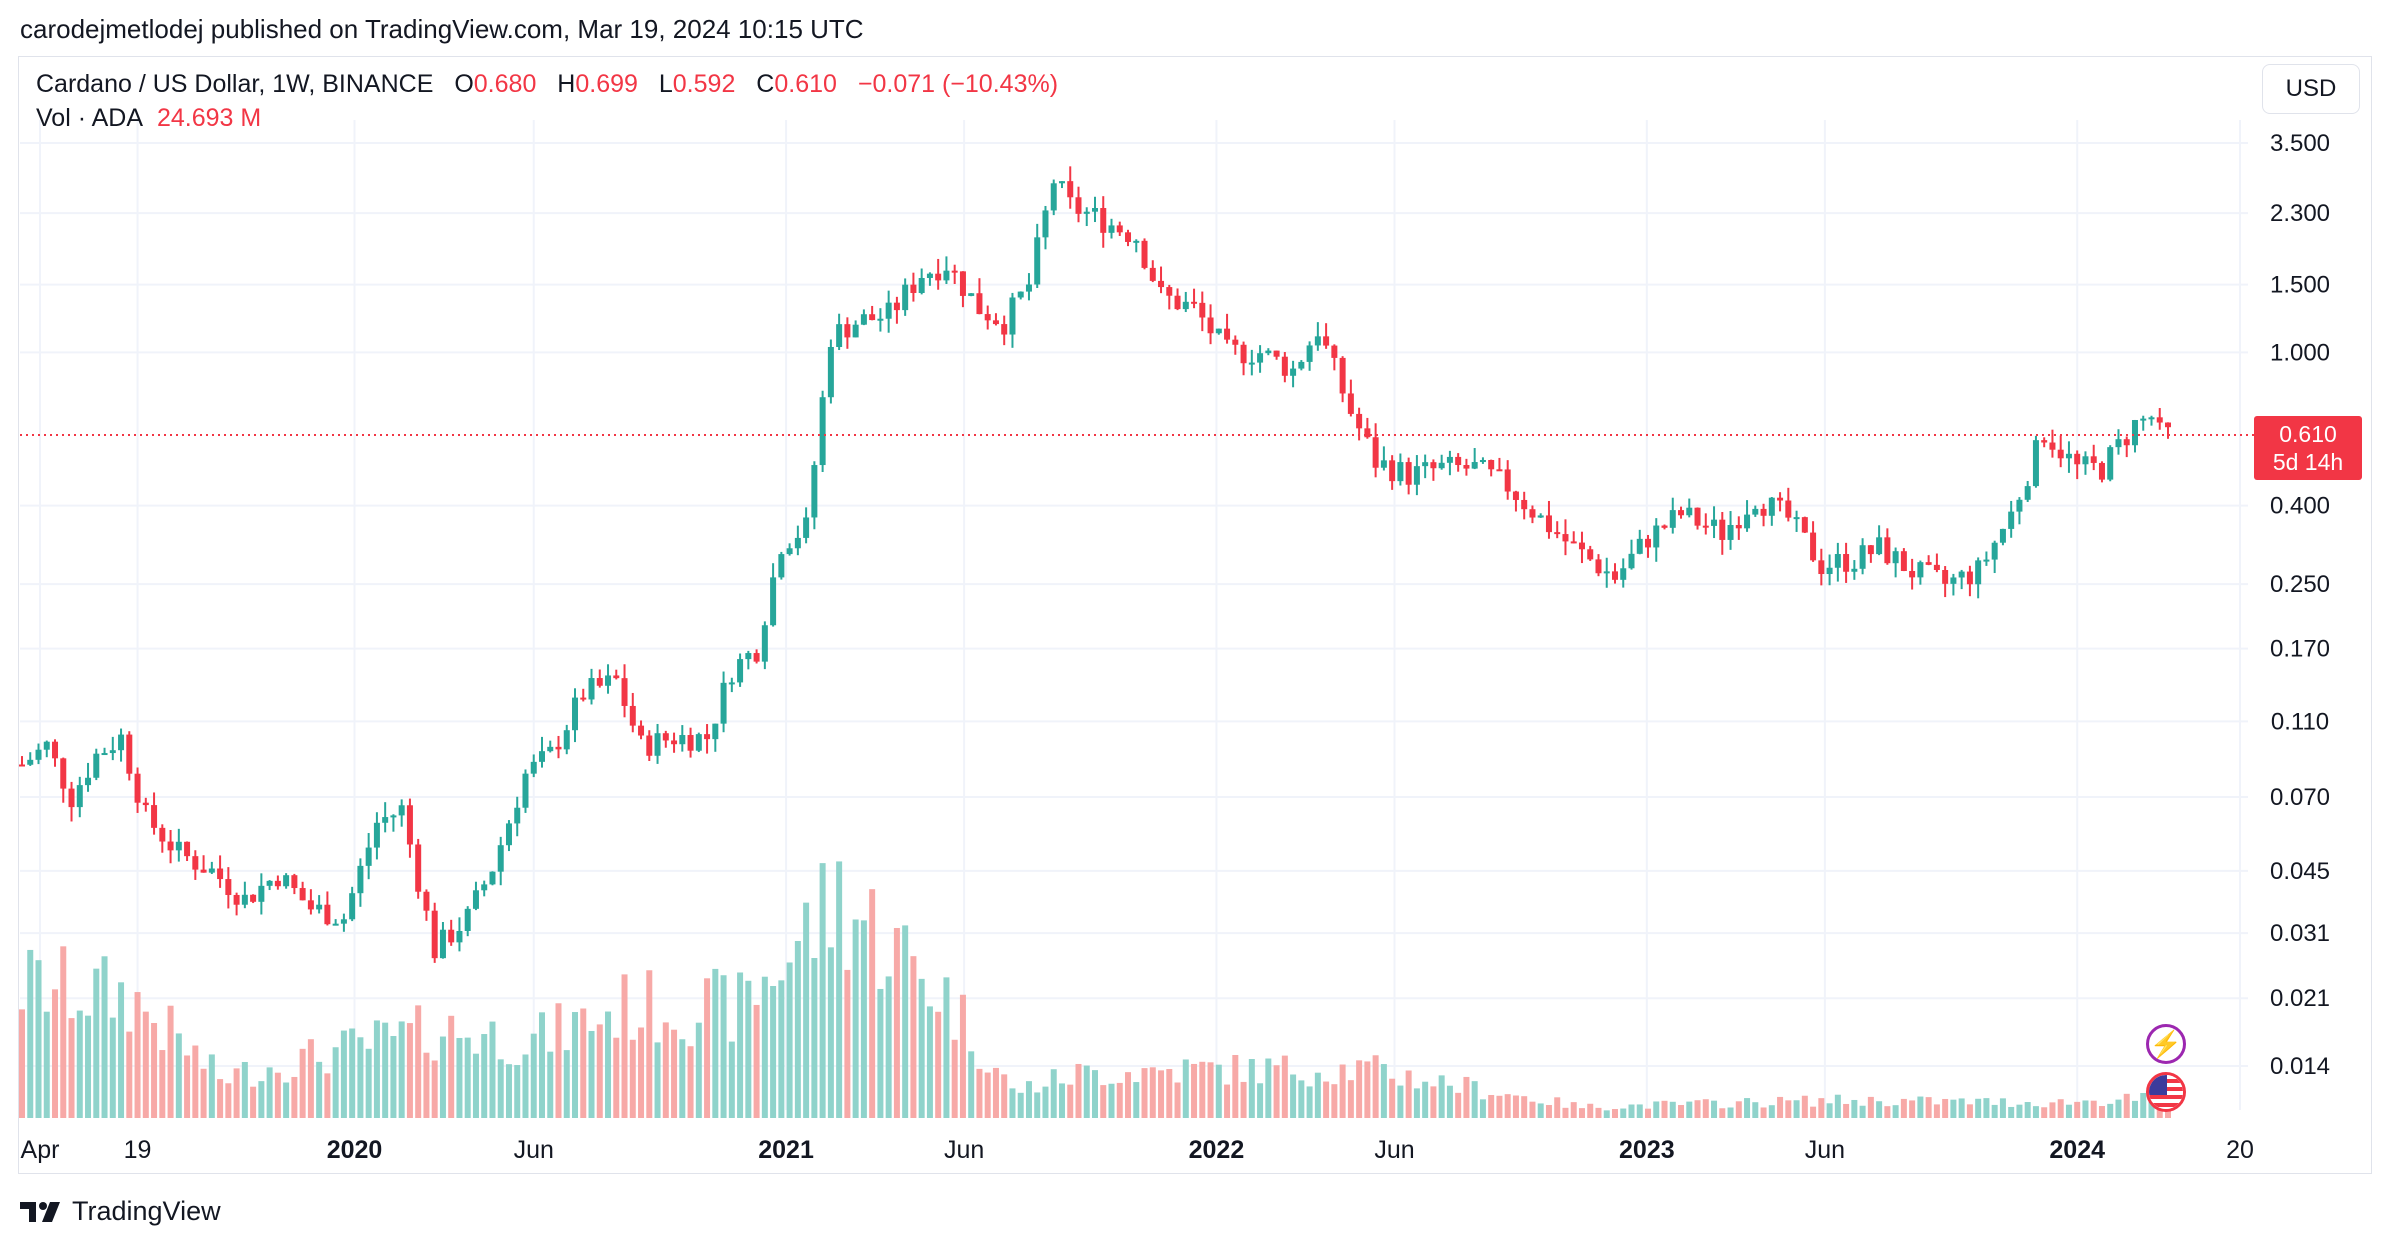  What do you see at coordinates (2308, 448) in the screenshot?
I see `last-price-tag: 0.610 5d 14h` at bounding box center [2308, 448].